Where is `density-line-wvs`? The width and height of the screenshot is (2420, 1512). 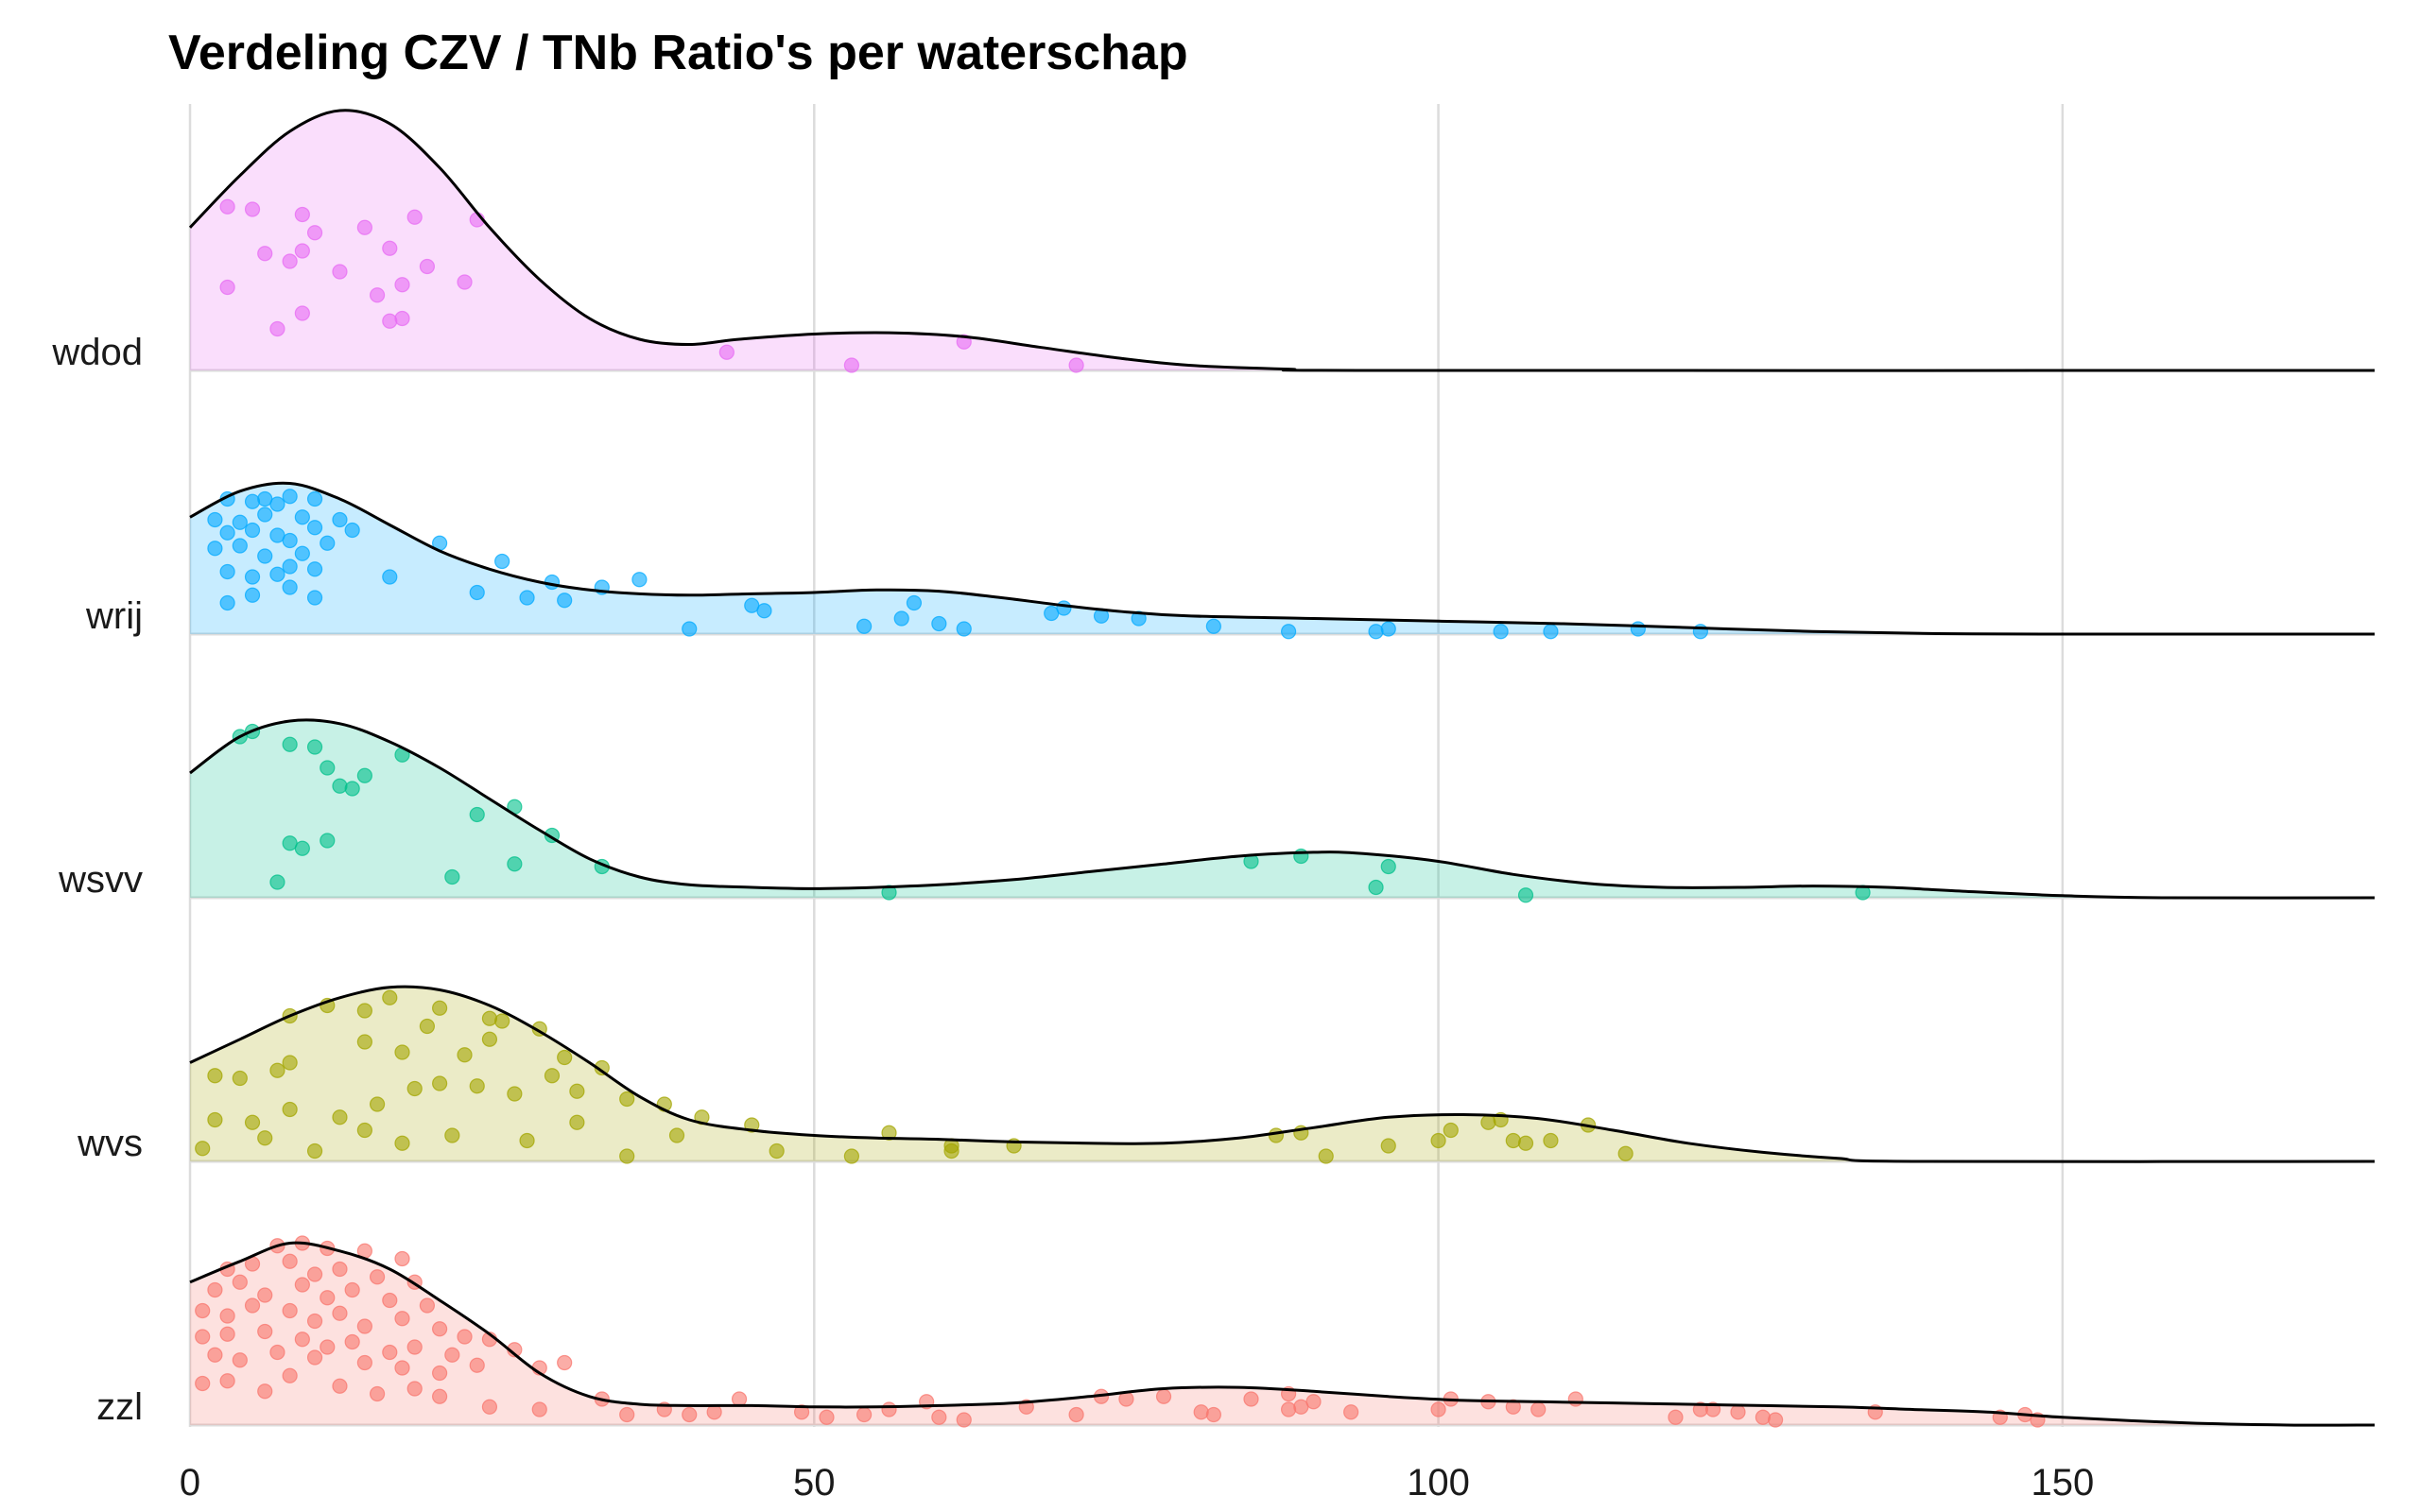 density-line-wvs is located at coordinates (1282, 1074).